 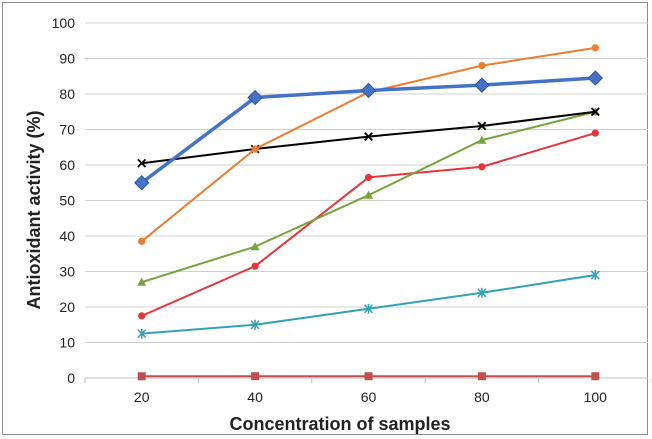 I want to click on y-axis-title: Antioxidant activity (%), so click(x=34, y=209).